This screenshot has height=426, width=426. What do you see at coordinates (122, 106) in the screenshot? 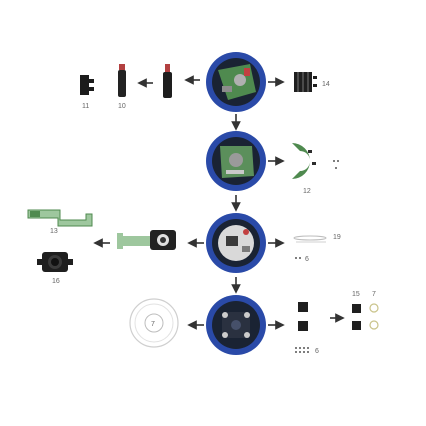
I see `part-label-10: 10` at bounding box center [122, 106].